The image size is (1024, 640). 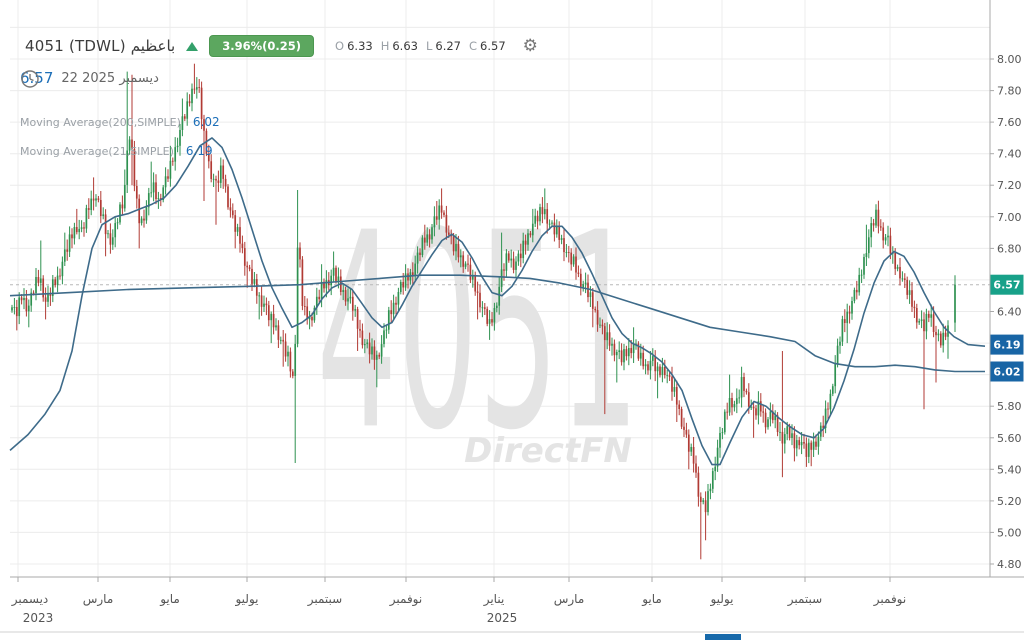 What do you see at coordinates (1009, 122) in the screenshot?
I see `price-tick-label: 7.60` at bounding box center [1009, 122].